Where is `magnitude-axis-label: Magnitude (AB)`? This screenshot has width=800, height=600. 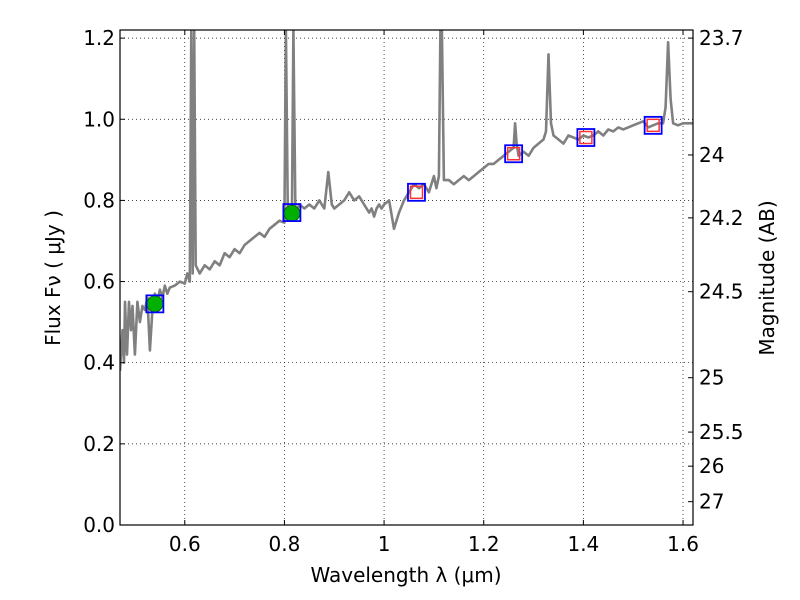 magnitude-axis-label: Magnitude (AB) is located at coordinates (767, 277).